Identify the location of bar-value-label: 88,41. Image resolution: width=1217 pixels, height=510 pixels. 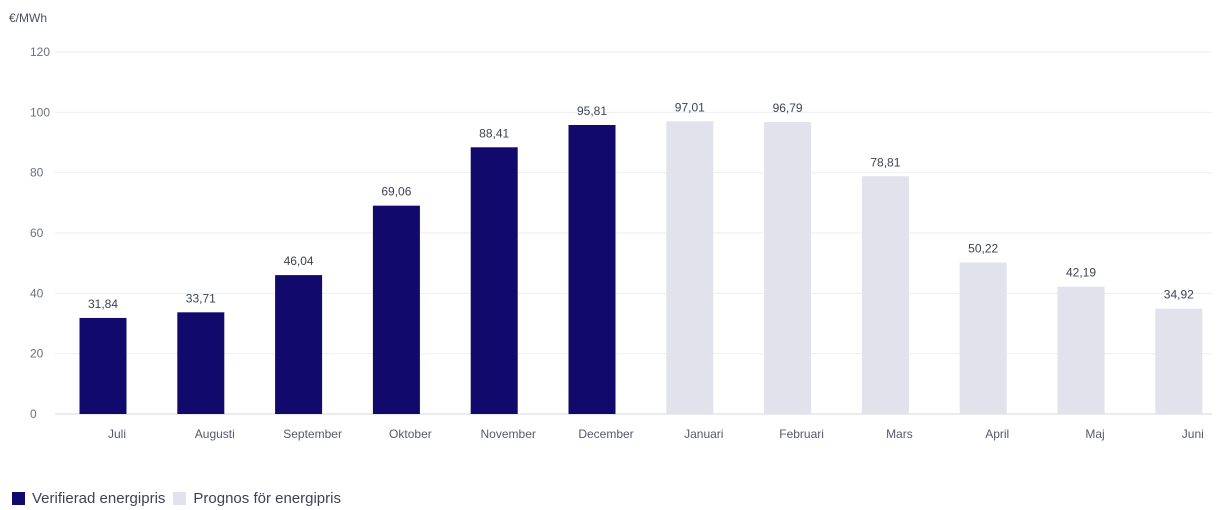
(494, 133).